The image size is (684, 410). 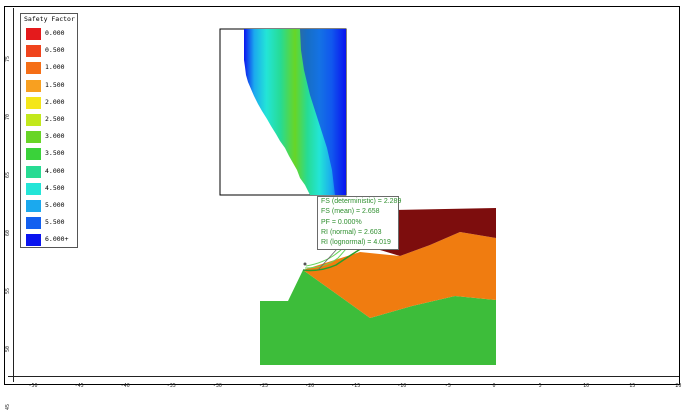 What do you see at coordinates (55, 205) in the screenshot?
I see `legend-label: 5.000` at bounding box center [55, 205].